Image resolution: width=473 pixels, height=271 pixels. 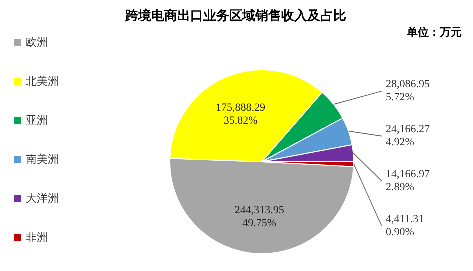 I want to click on data-label: 14,166.97 2.89%, so click(x=408, y=181).